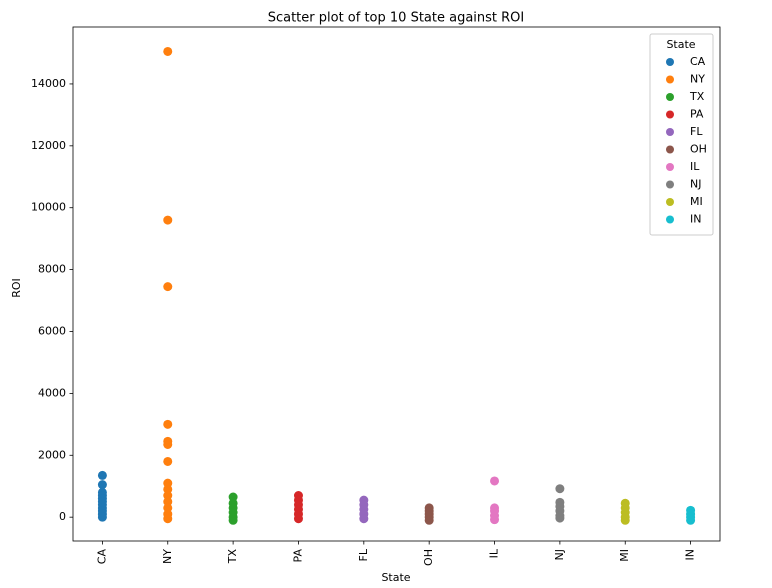 This screenshot has width=772, height=588. Describe the element at coordinates (695, 166) in the screenshot. I see `legend-label: IL` at that location.